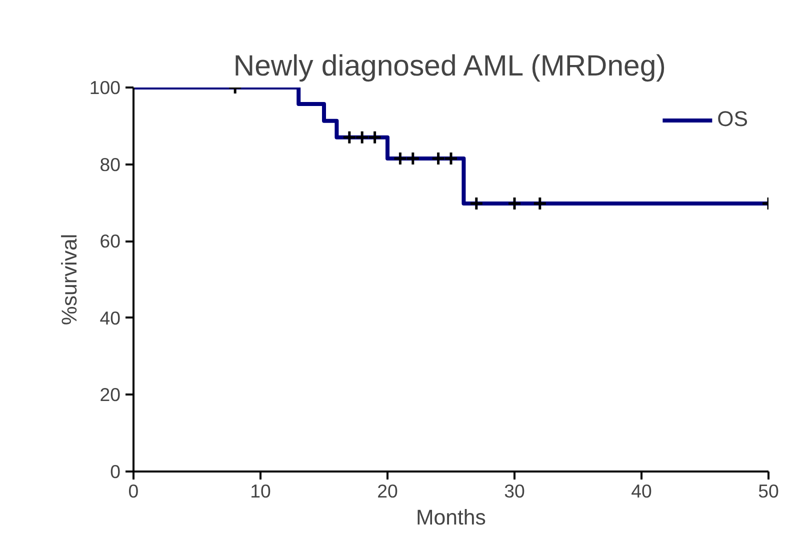  What do you see at coordinates (449, 66) in the screenshot?
I see `chart-title: Newly diagnosed AML (MRDneg)` at bounding box center [449, 66].